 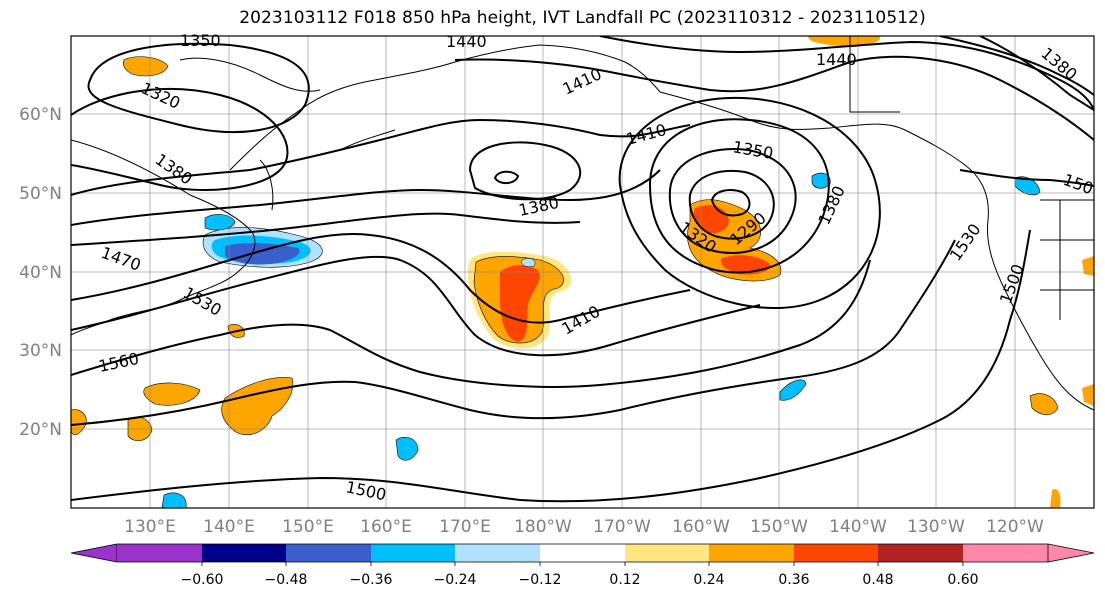 I want to click on lon-label: 160°W, so click(x=701, y=527).